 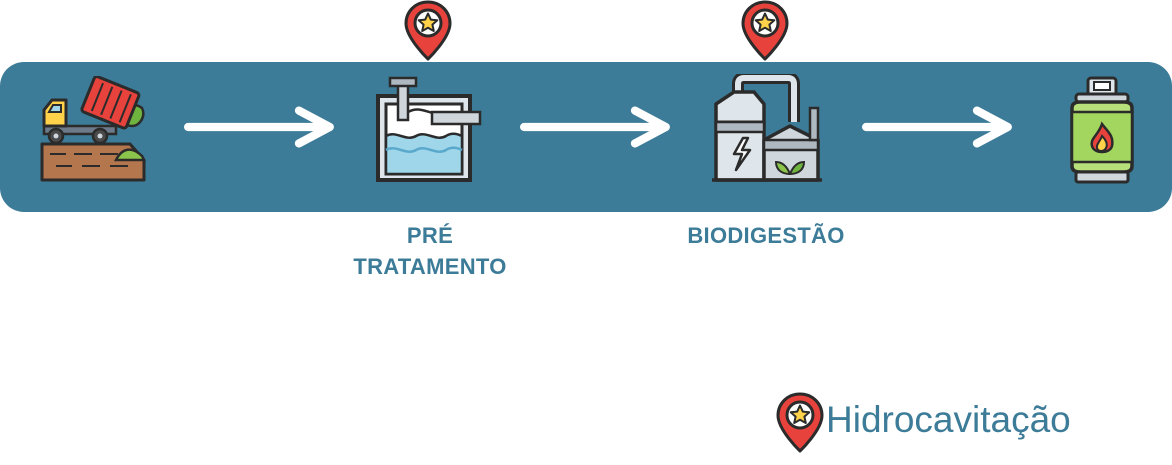 I want to click on pretreatment-tank-icon, so click(x=429, y=129).